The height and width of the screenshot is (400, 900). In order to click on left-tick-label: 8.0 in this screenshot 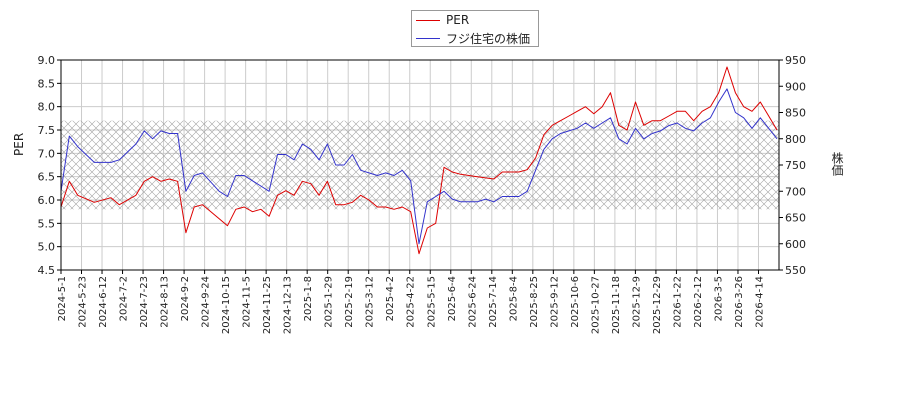, I will do `click(47, 107)`.